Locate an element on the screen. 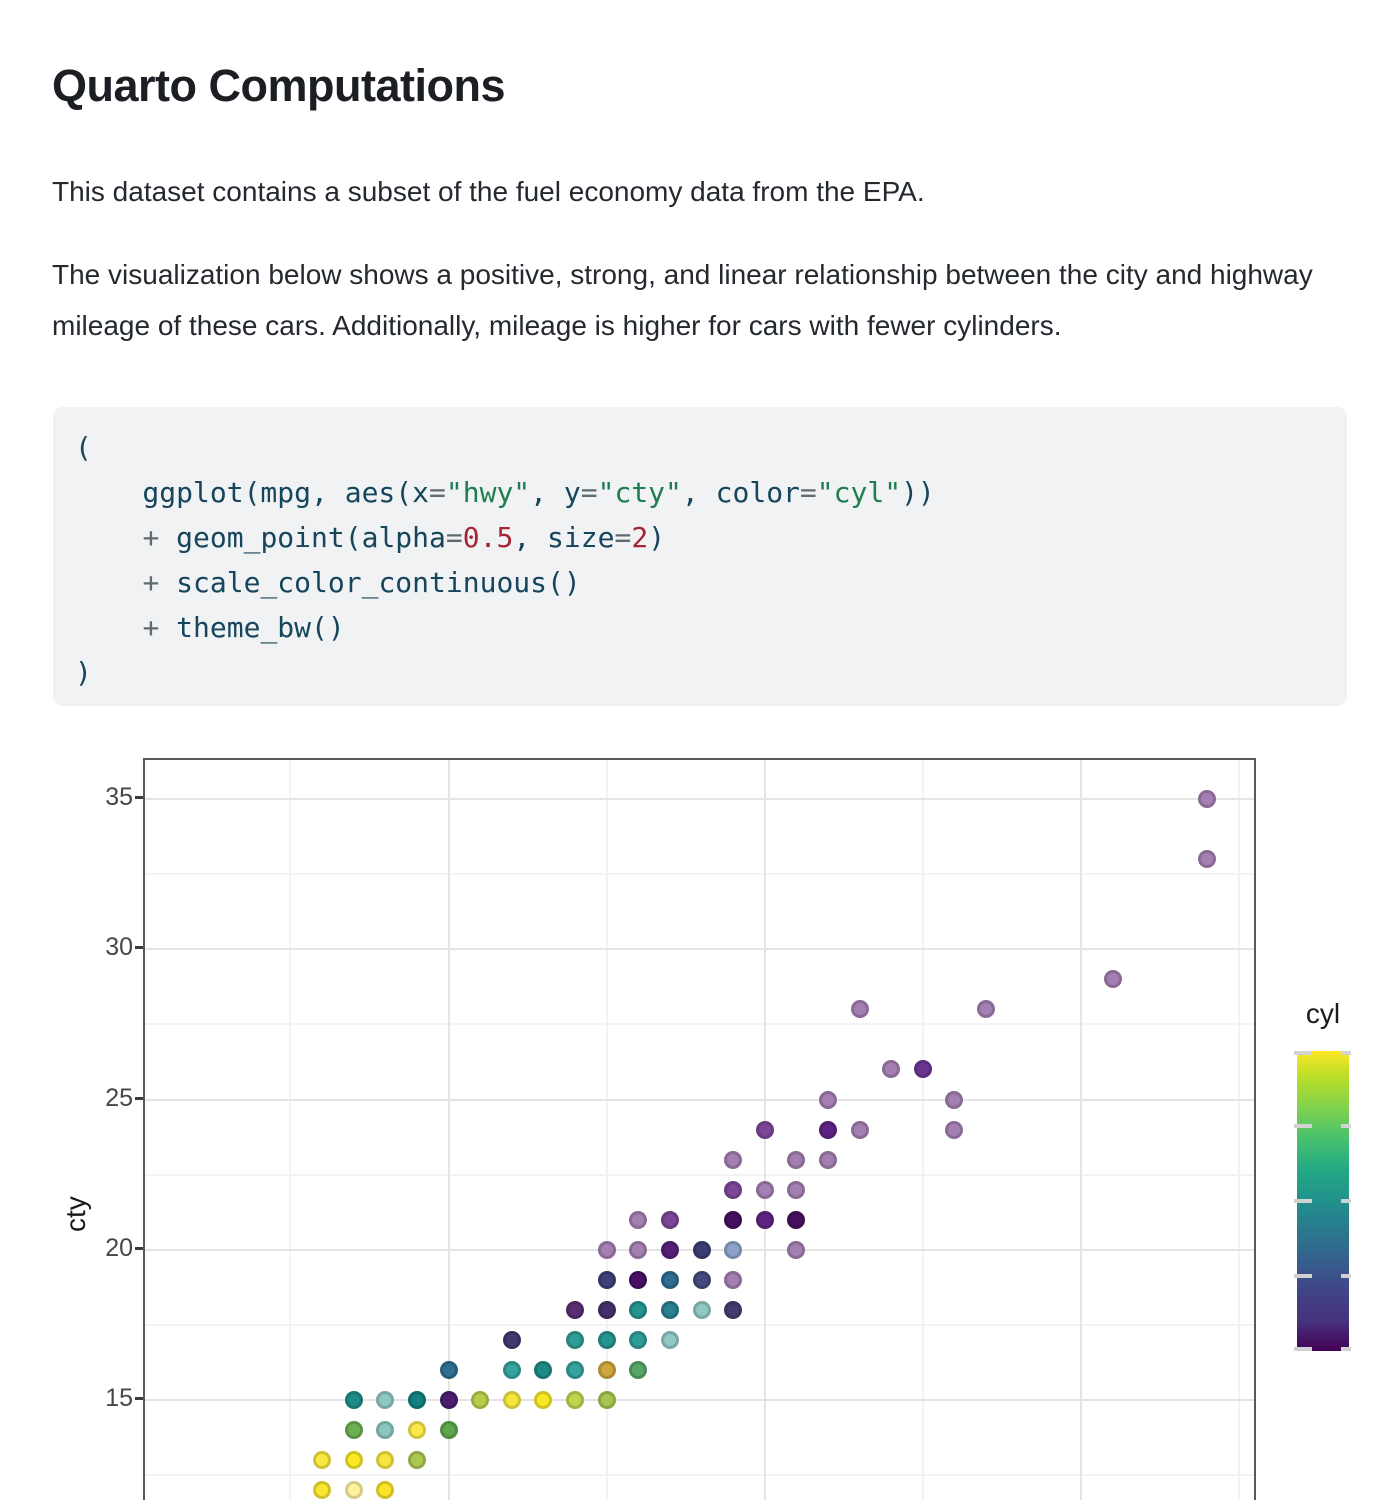 The image size is (1400, 1500). code-token: ) is located at coordinates (83, 672).